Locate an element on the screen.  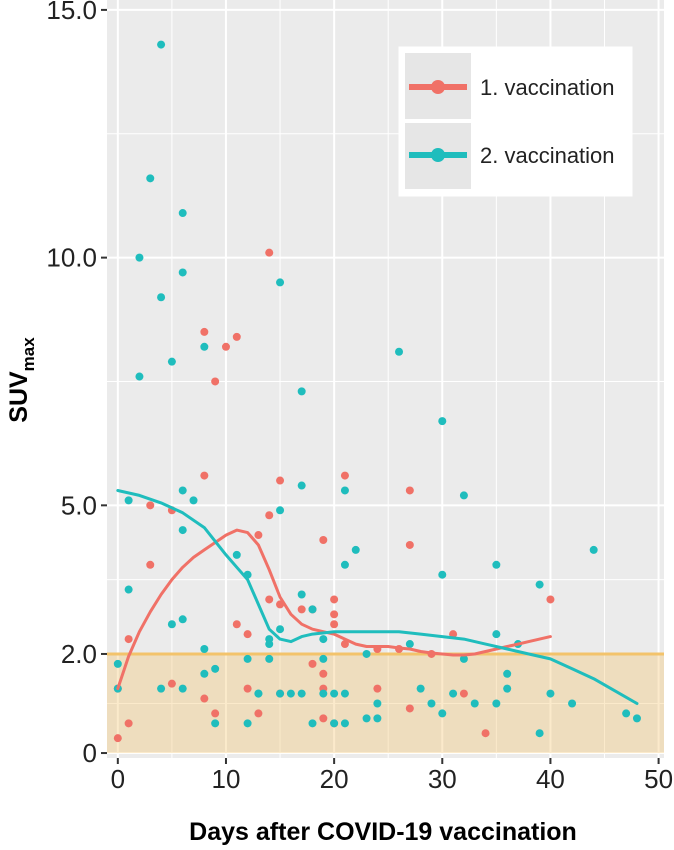
y-axis-title-main: SUV is located at coordinates (19, 397).